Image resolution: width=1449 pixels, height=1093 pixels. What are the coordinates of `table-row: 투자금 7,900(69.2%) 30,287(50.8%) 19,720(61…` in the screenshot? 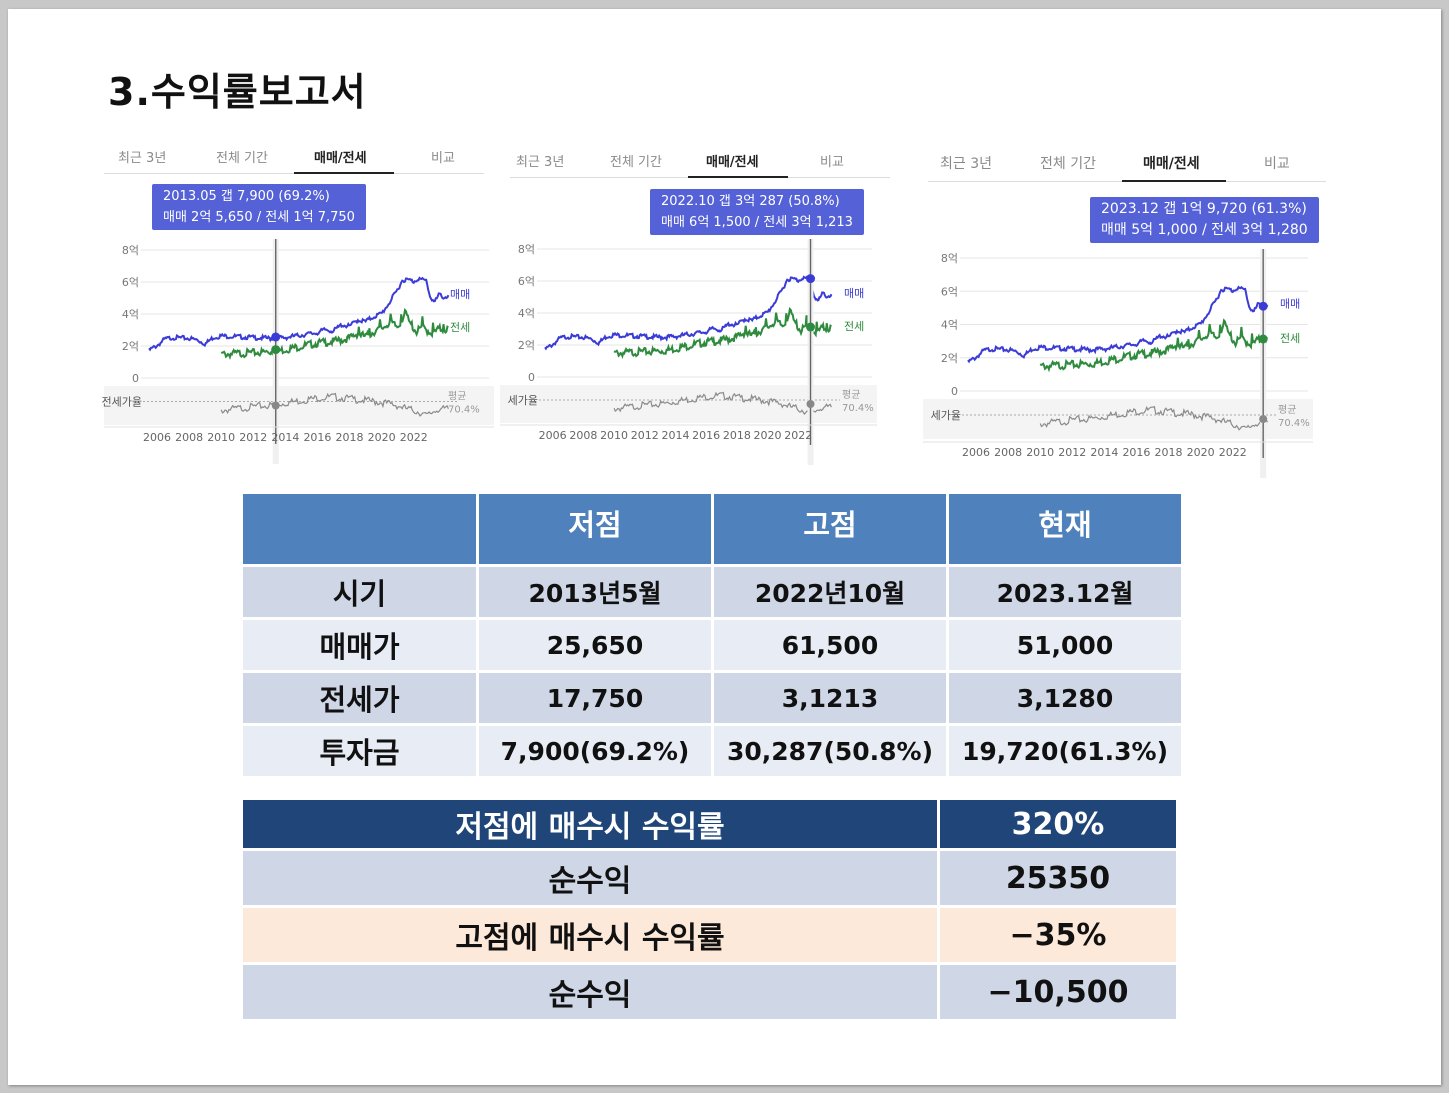 It's located at (712, 751).